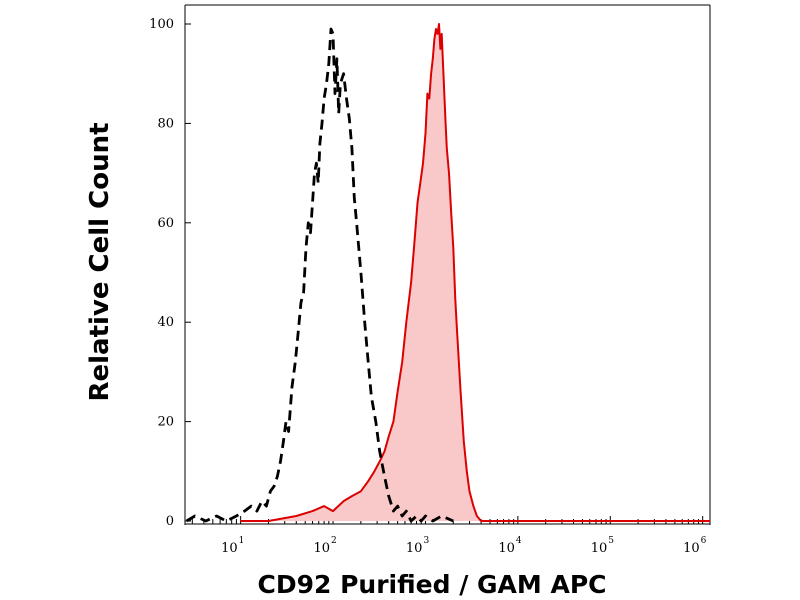  What do you see at coordinates (426, 541) in the screenshot?
I see `x-tick-label-exp: 3` at bounding box center [426, 541].